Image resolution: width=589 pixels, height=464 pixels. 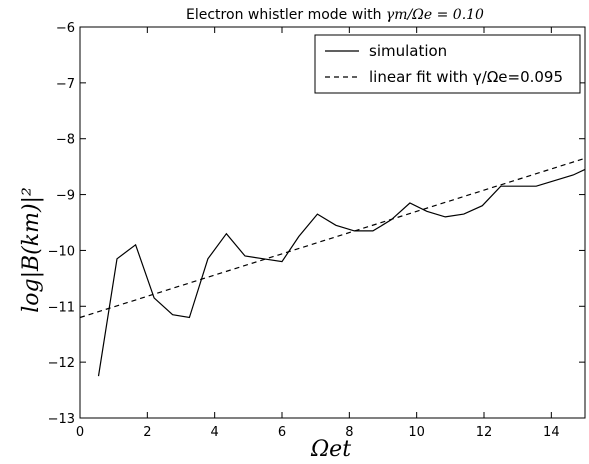 I want to click on chart-title: Electron whistler mode with γm/Ωe = 0.10, so click(x=335, y=15).